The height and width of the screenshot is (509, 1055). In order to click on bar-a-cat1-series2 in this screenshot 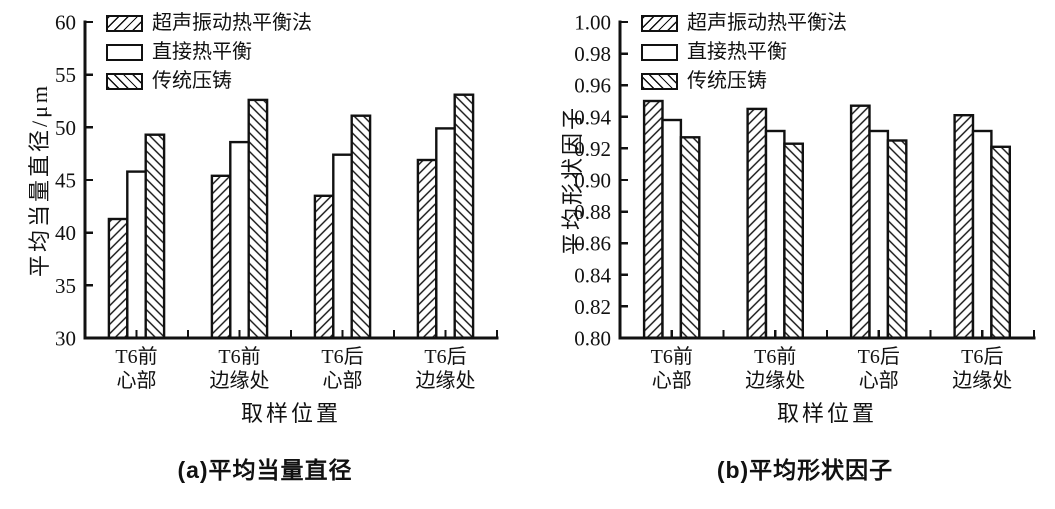, I will do `click(136, 255)`.